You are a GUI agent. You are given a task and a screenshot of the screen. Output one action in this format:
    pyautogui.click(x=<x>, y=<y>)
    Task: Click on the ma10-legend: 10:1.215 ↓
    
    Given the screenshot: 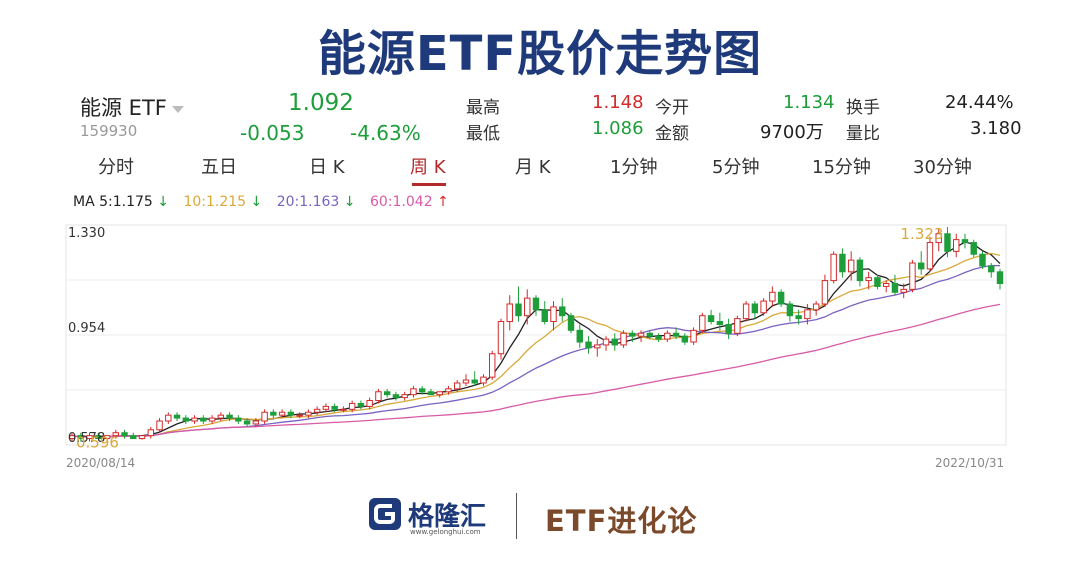 What is the action you would take?
    pyautogui.click(x=222, y=202)
    